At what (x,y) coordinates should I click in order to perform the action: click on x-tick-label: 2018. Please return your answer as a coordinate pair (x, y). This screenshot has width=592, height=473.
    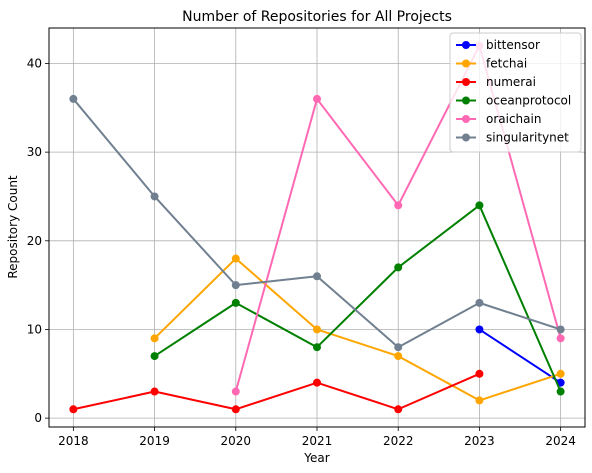
    Looking at the image, I should click on (73, 441).